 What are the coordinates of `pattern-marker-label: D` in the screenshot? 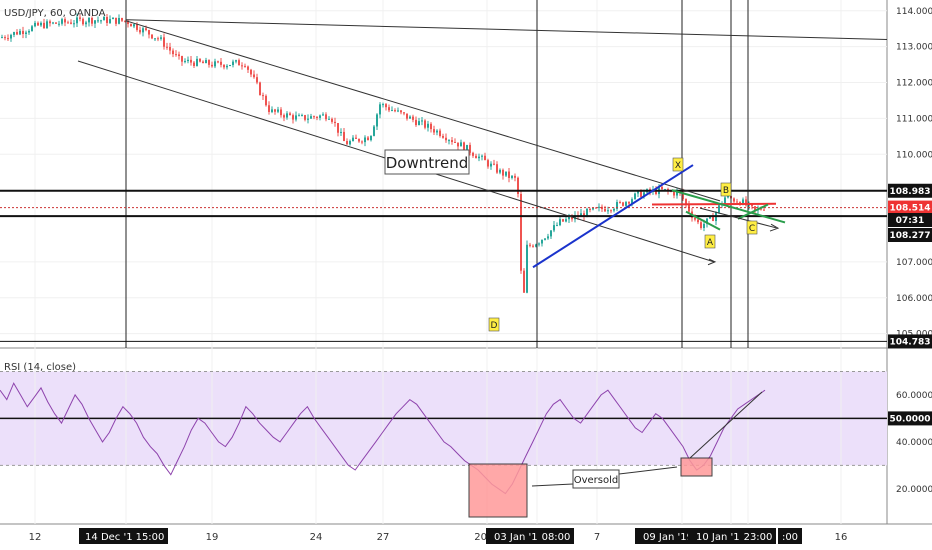 It's located at (494, 326).